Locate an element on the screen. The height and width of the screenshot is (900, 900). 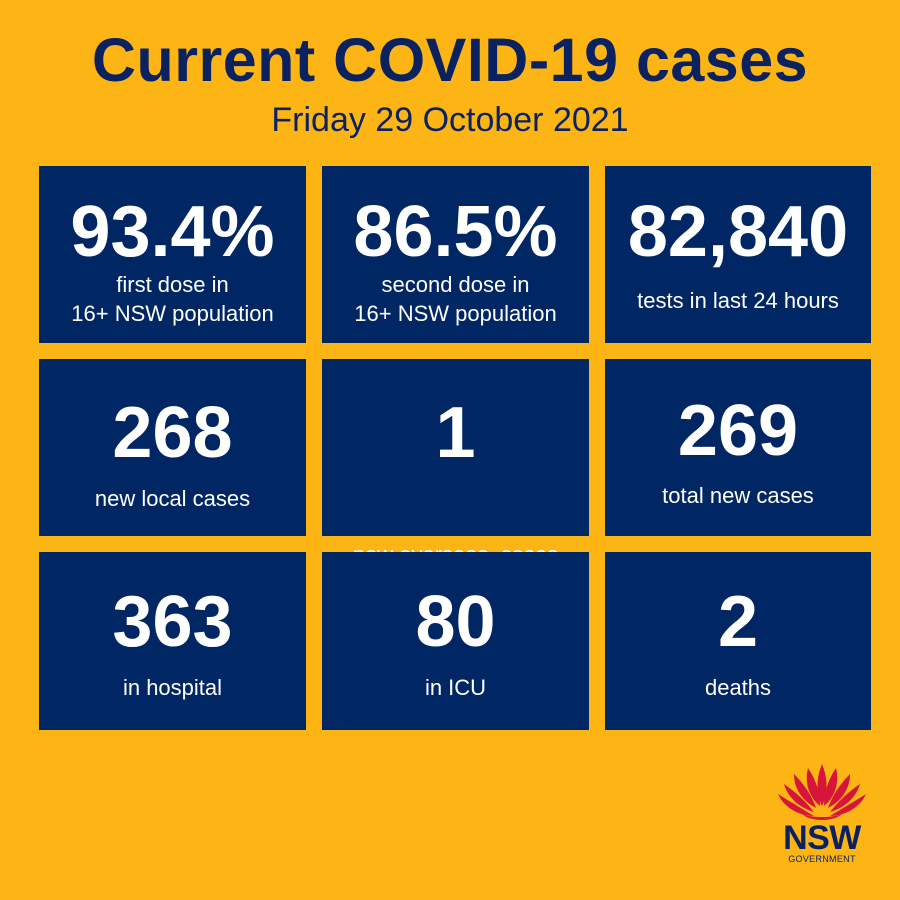
stat-tile-overseas-cases: 1 new overseas cases is located at coordinates (455, 463).